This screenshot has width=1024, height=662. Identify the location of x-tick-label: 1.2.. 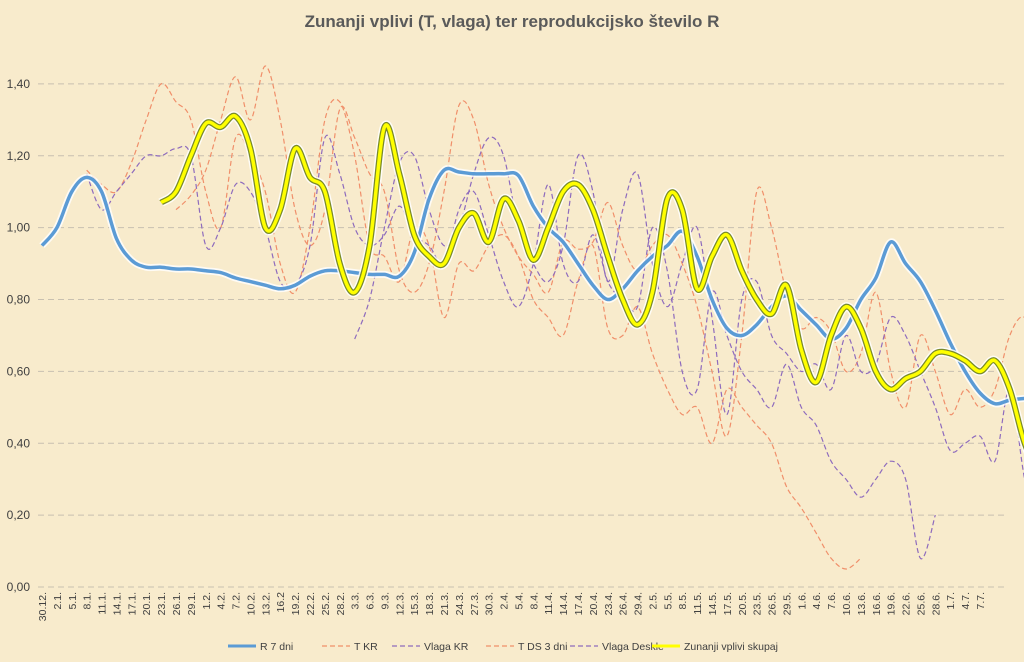
(207, 601).